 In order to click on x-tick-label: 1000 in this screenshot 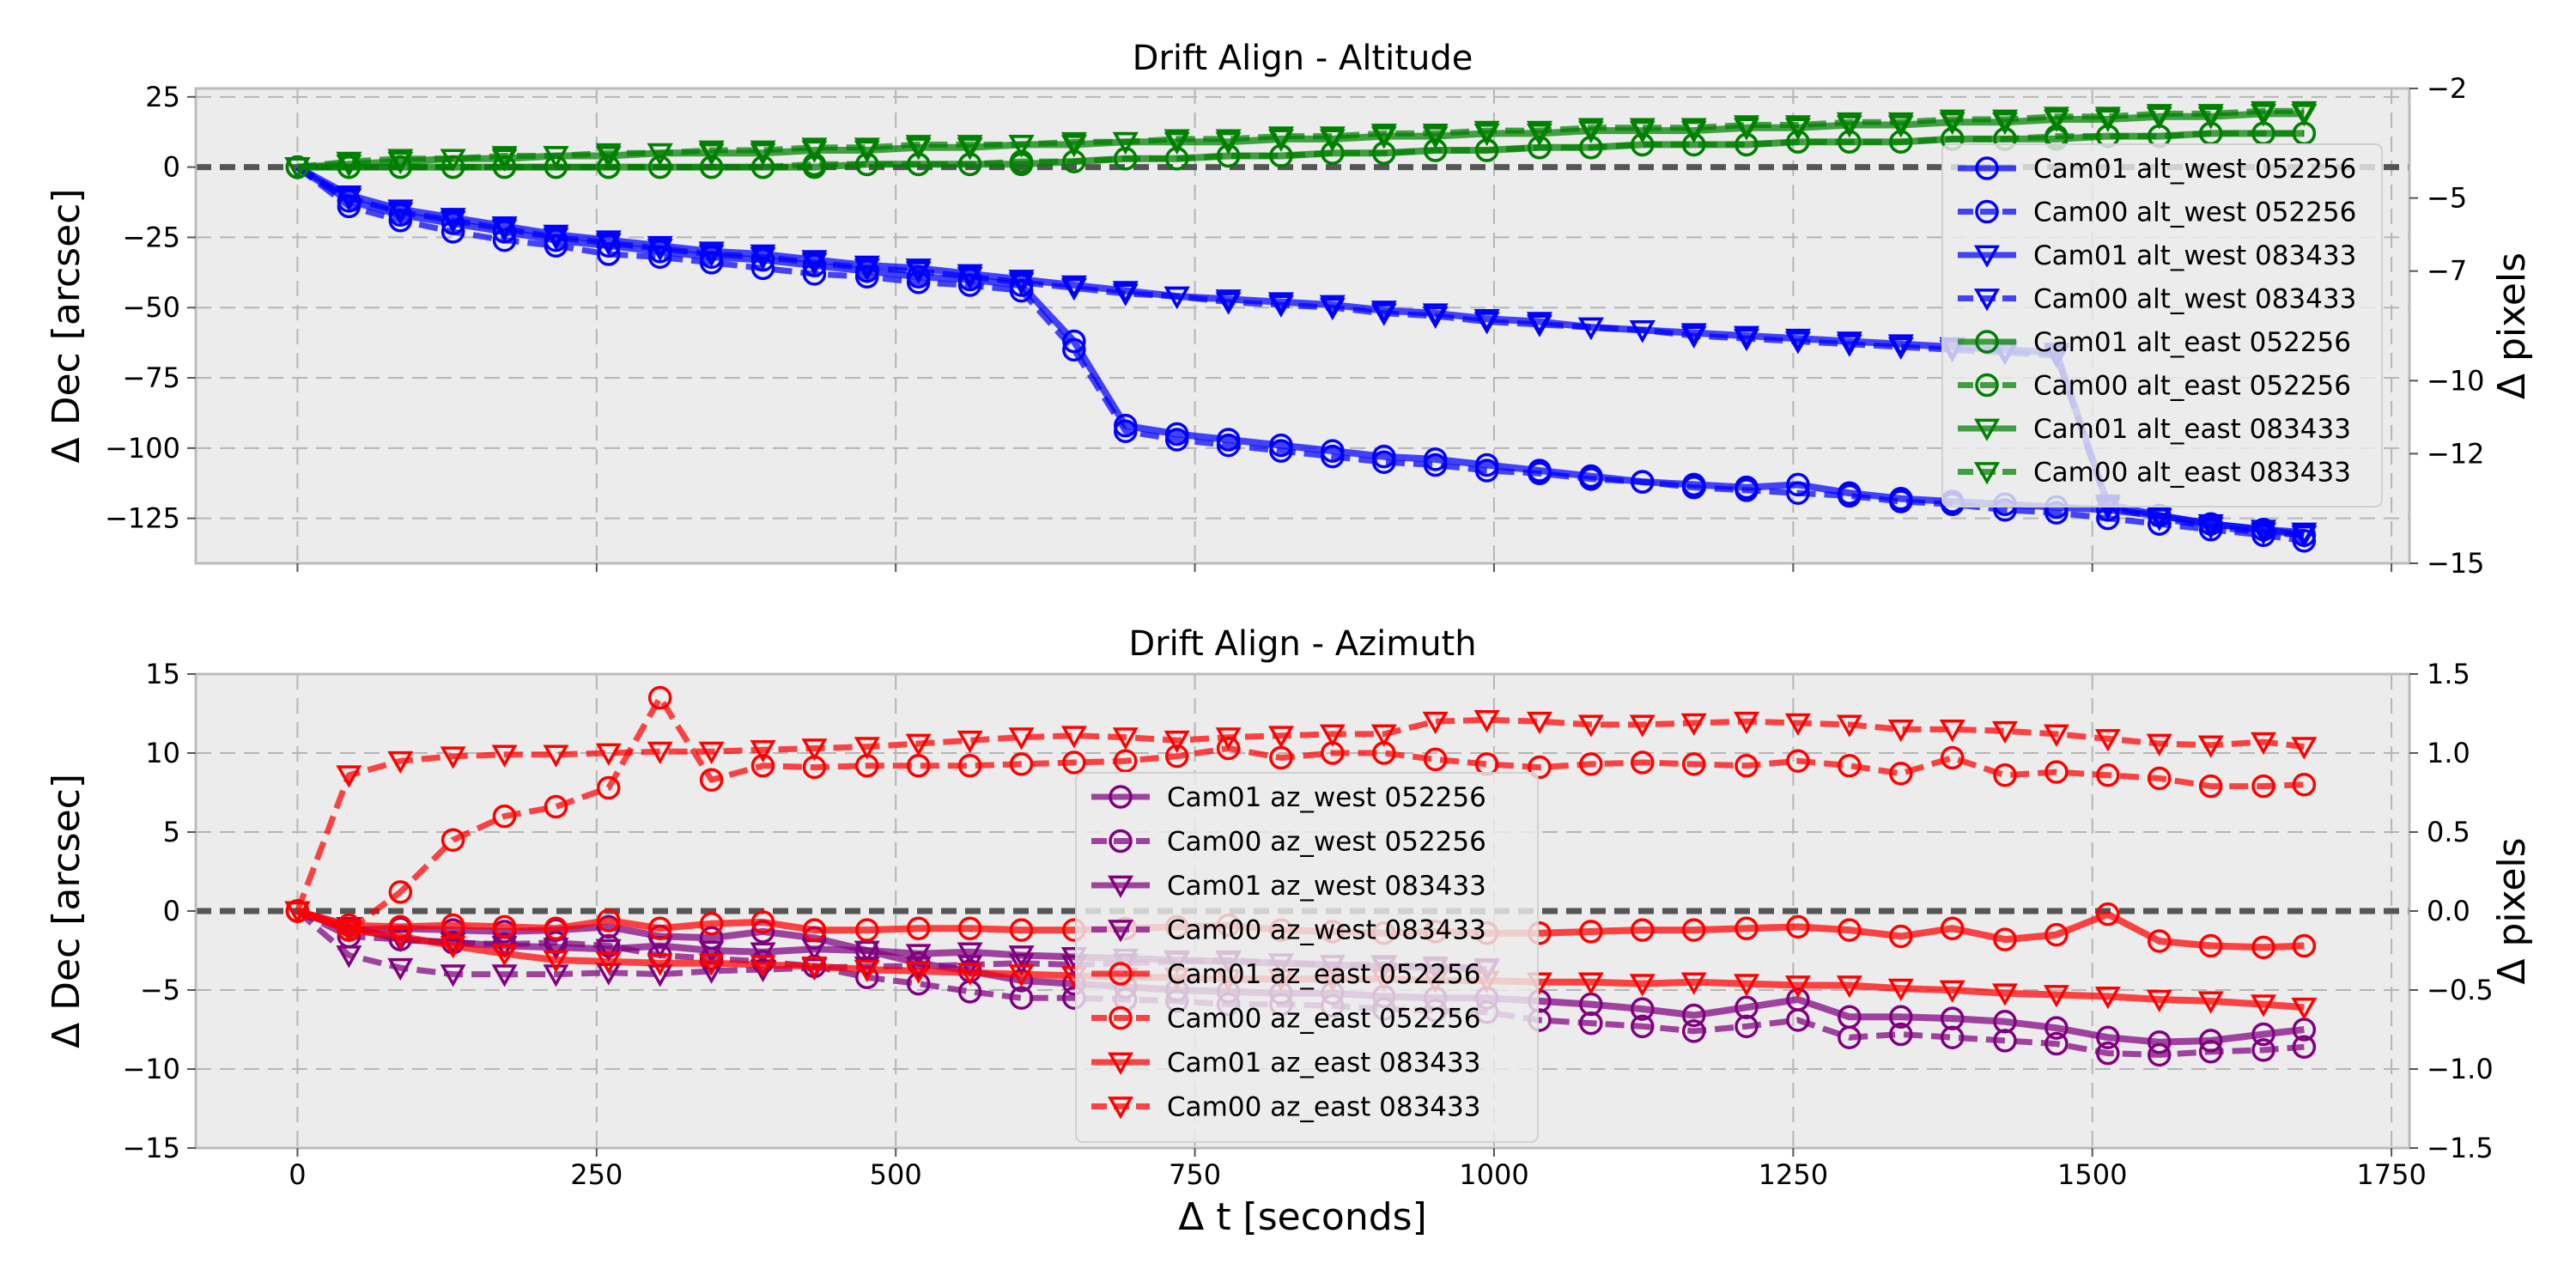, I will do `click(1493, 1174)`.